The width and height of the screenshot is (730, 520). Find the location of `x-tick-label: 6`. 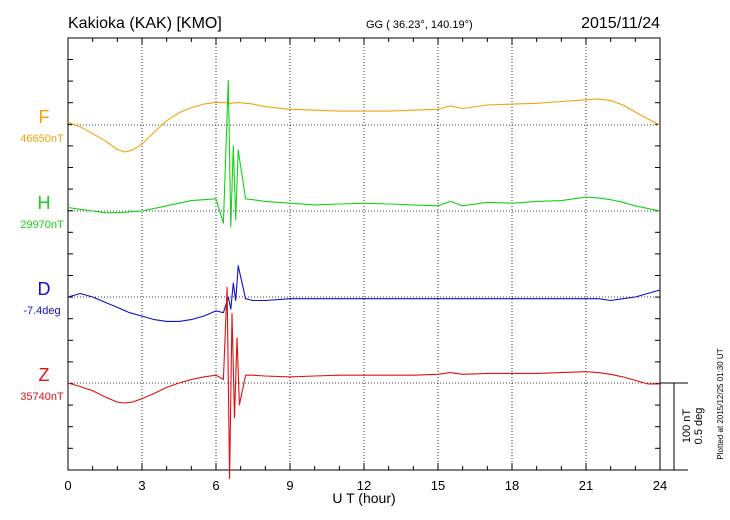

x-tick-label: 6 is located at coordinates (215, 485).